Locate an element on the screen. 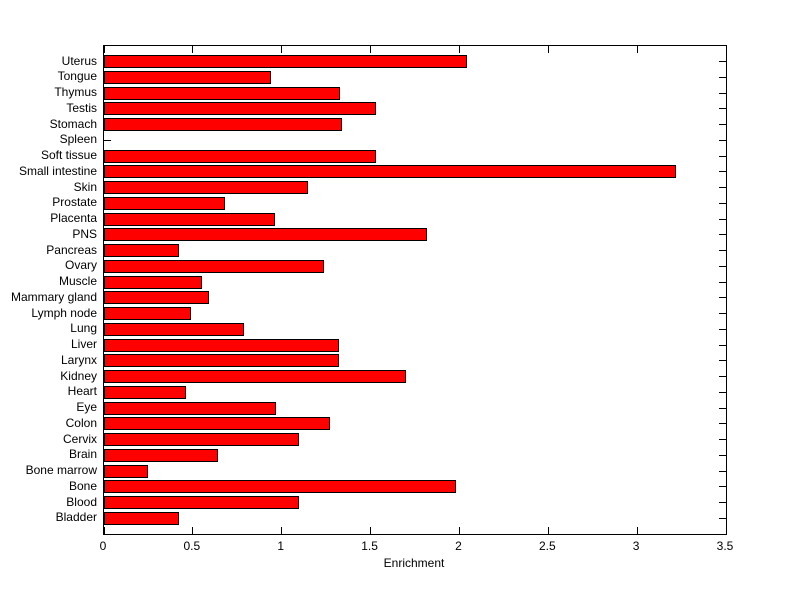 This screenshot has height=599, width=800. bar-pancreas is located at coordinates (141, 251).